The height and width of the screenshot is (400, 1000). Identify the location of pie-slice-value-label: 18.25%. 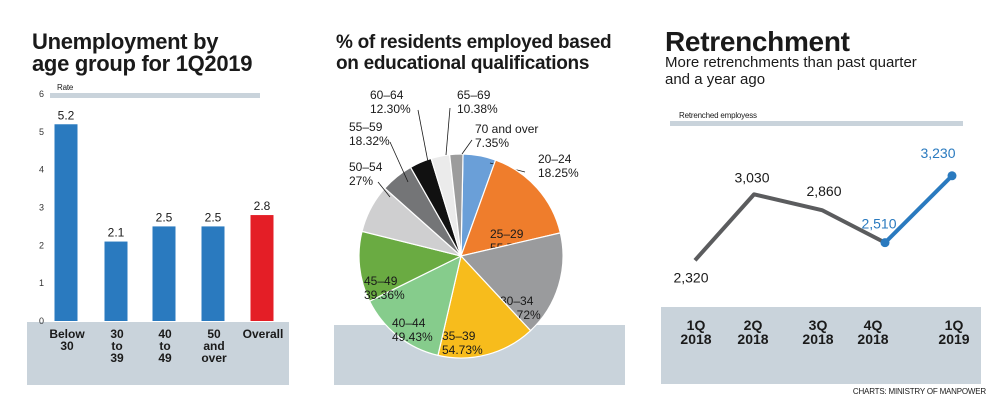
(558, 173).